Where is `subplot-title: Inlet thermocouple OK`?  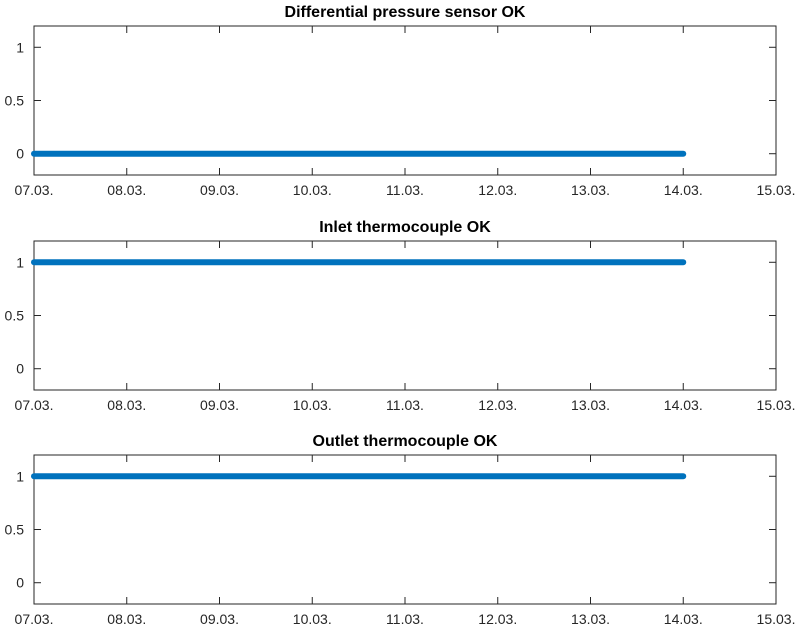
subplot-title: Inlet thermocouple OK is located at coordinates (405, 227).